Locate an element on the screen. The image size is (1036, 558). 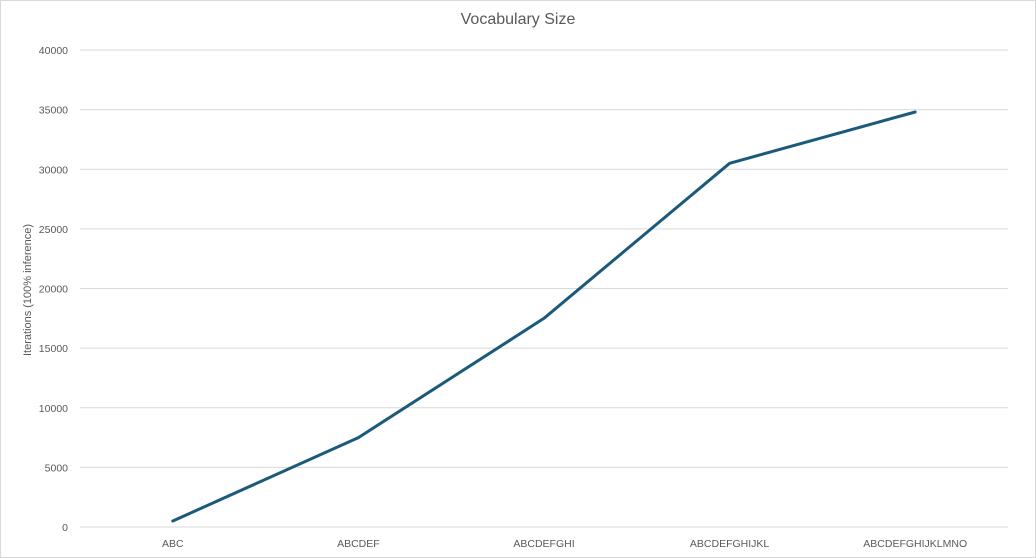
y-tick-label-2: 10000 is located at coordinates (53, 409).